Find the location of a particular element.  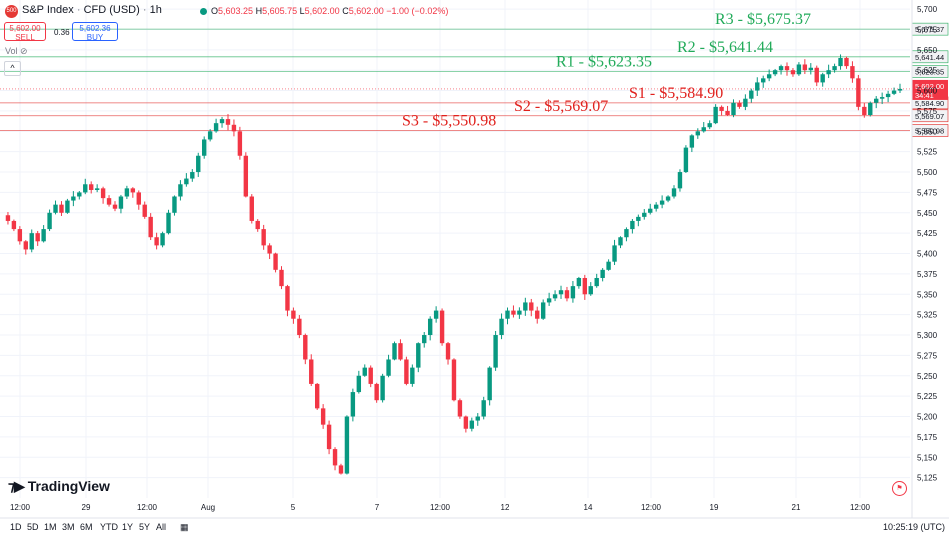

y-tick-label: 5,525 is located at coordinates (927, 152).